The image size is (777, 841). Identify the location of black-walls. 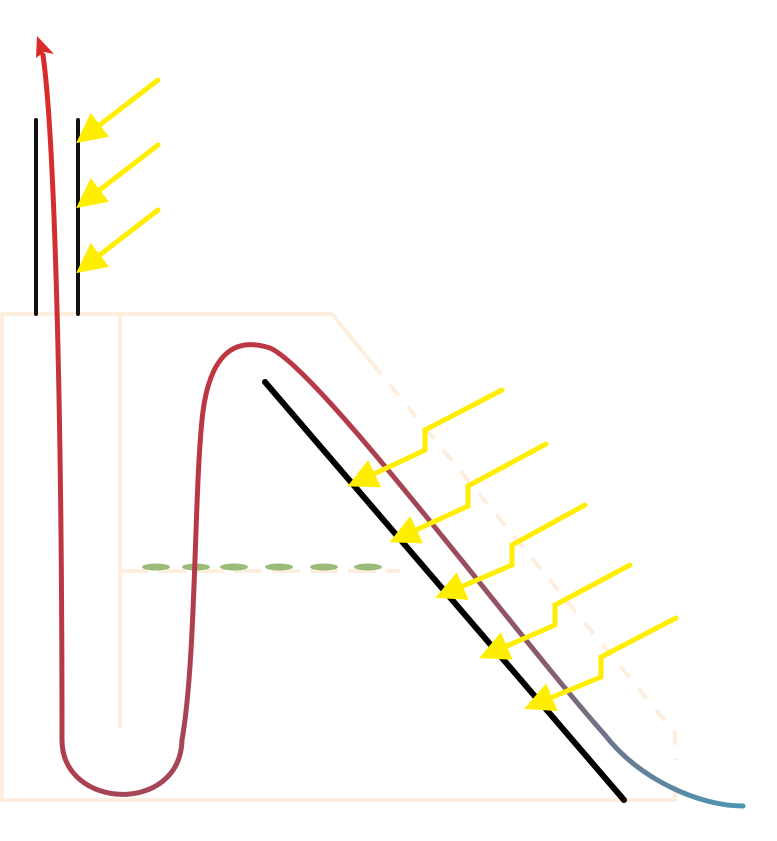
(57, 217).